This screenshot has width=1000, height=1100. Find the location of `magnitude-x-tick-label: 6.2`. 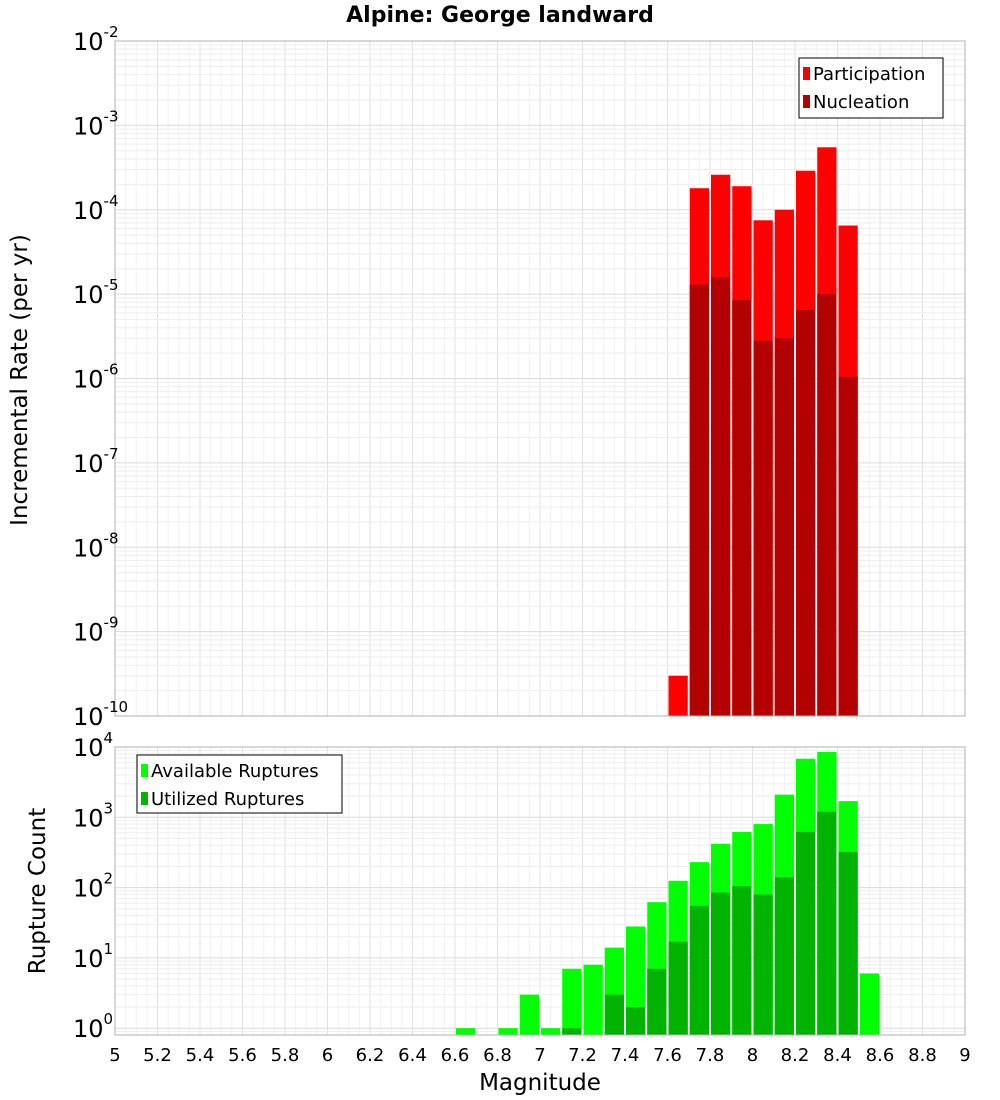

magnitude-x-tick-label: 6.2 is located at coordinates (370, 1055).